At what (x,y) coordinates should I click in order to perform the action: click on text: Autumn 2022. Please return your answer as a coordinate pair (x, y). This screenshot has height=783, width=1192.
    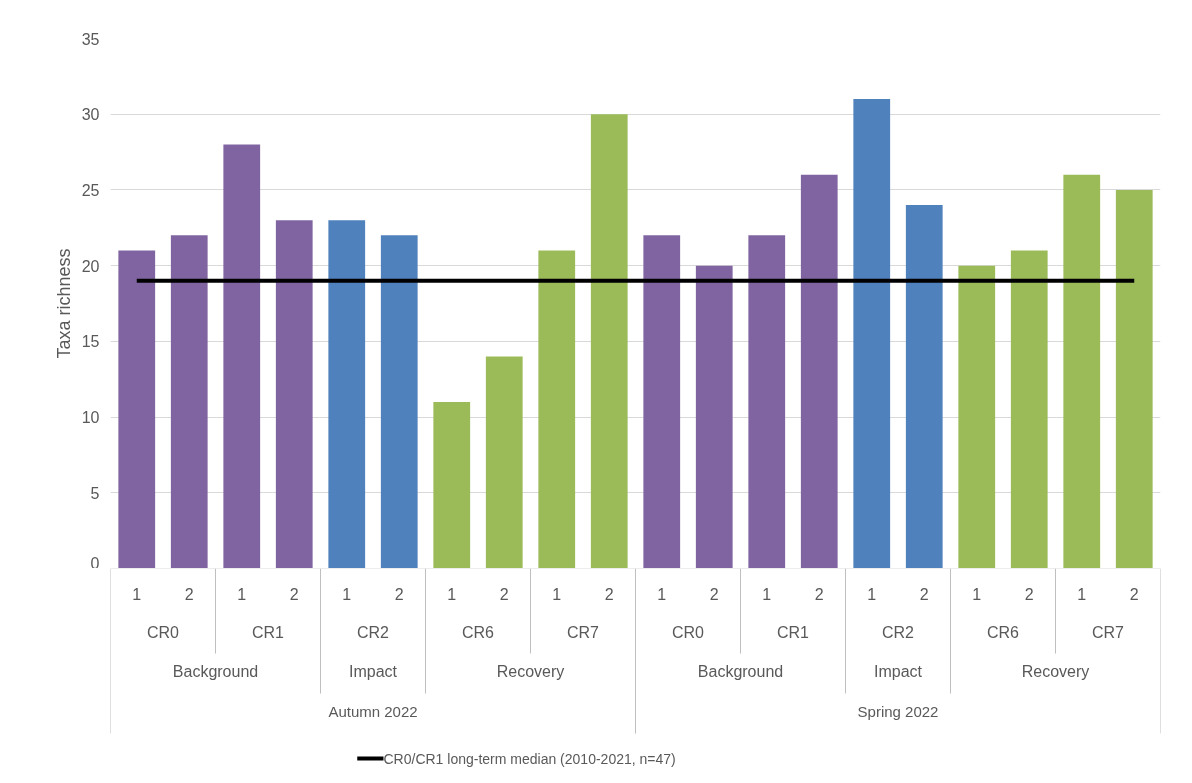
    Looking at the image, I should click on (373, 711).